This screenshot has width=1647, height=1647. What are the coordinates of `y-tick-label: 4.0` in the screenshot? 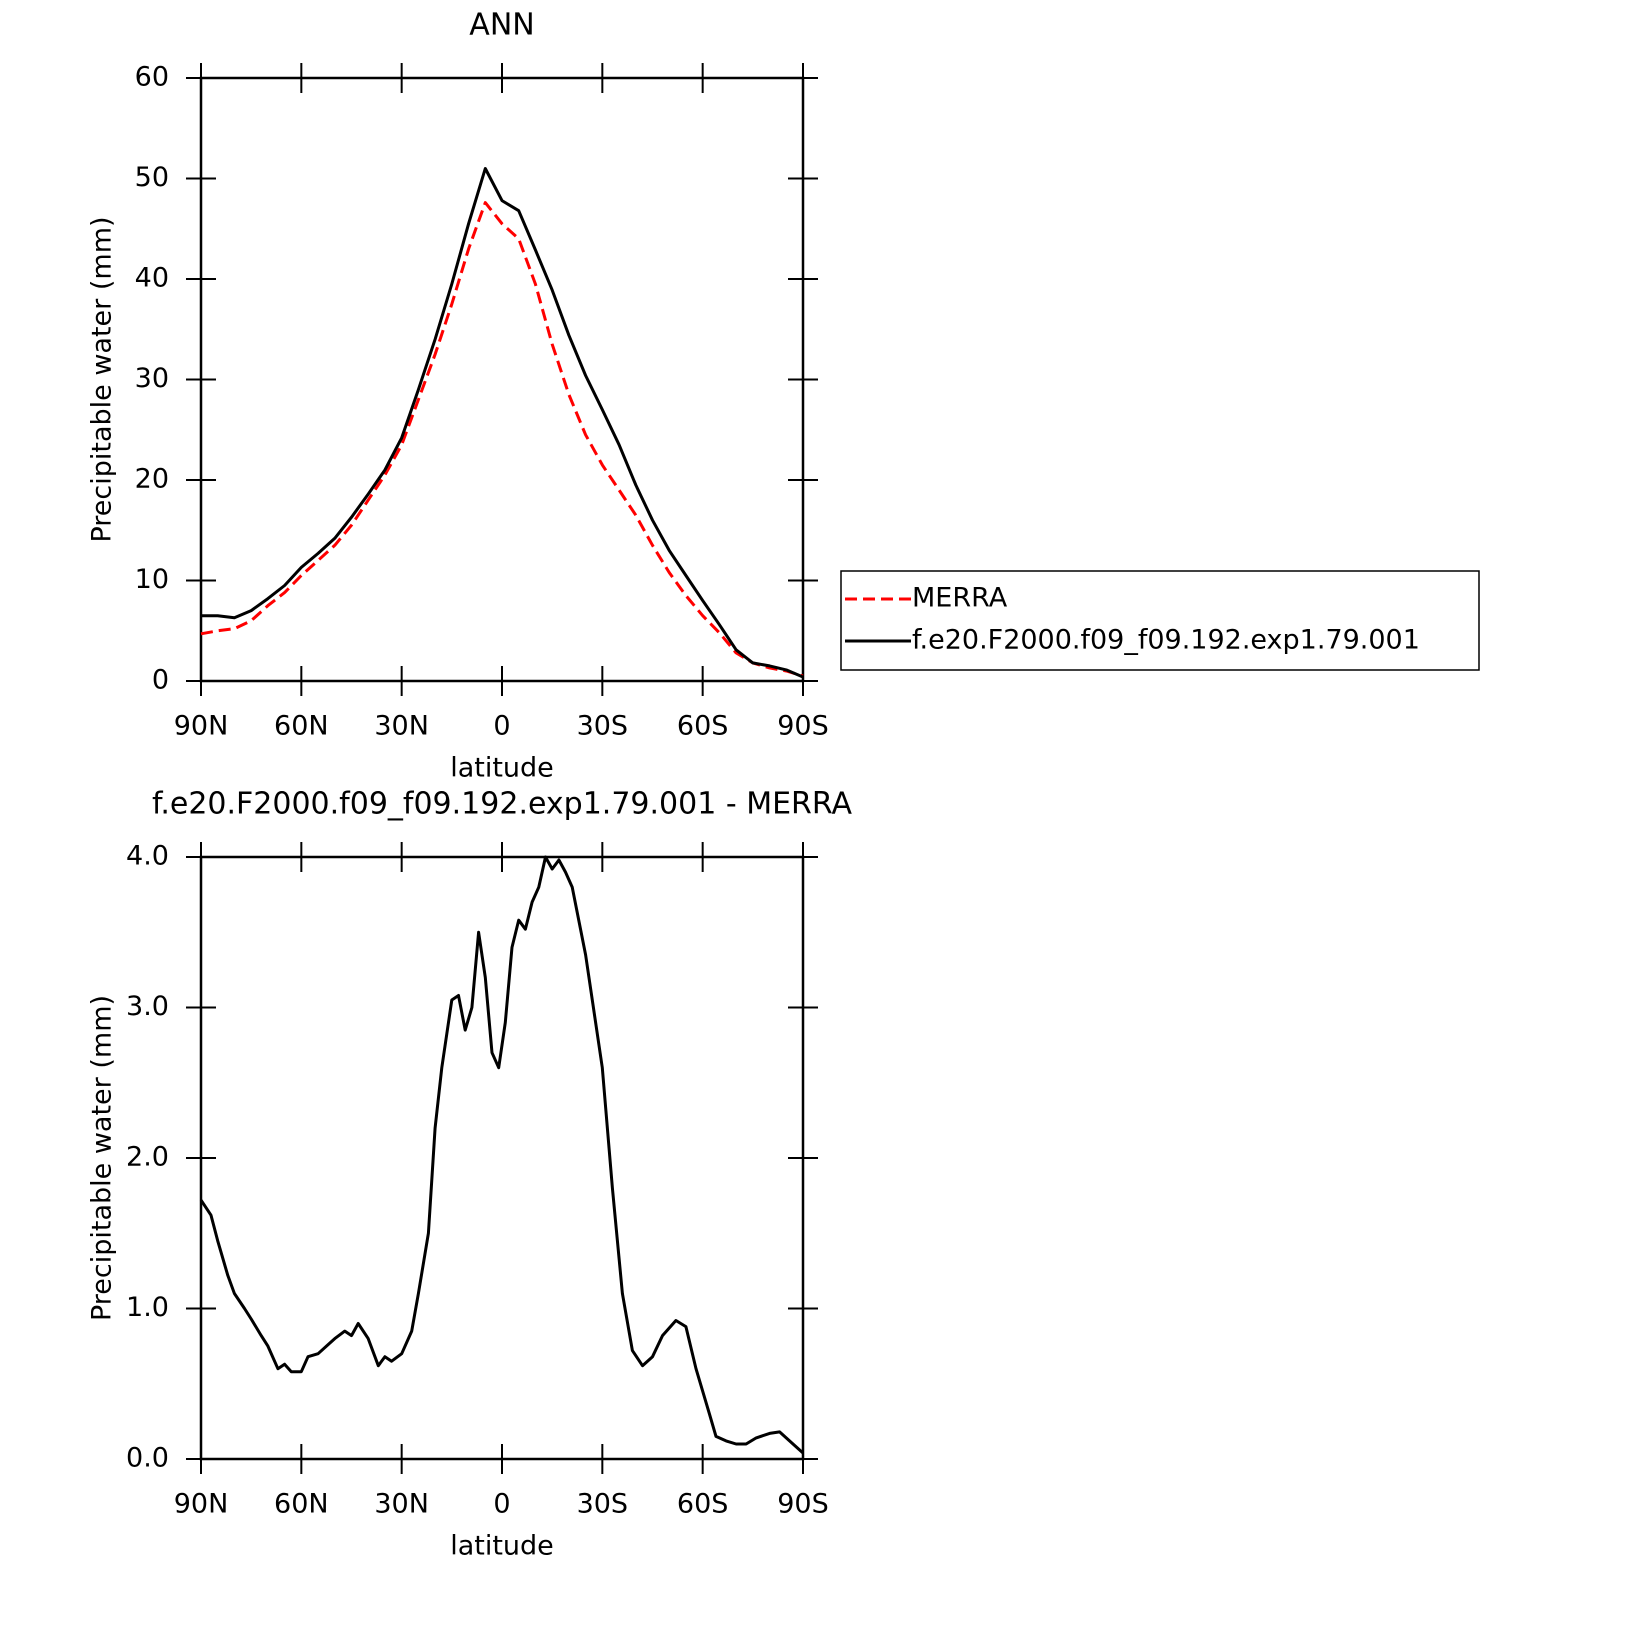 It's located at (147, 856).